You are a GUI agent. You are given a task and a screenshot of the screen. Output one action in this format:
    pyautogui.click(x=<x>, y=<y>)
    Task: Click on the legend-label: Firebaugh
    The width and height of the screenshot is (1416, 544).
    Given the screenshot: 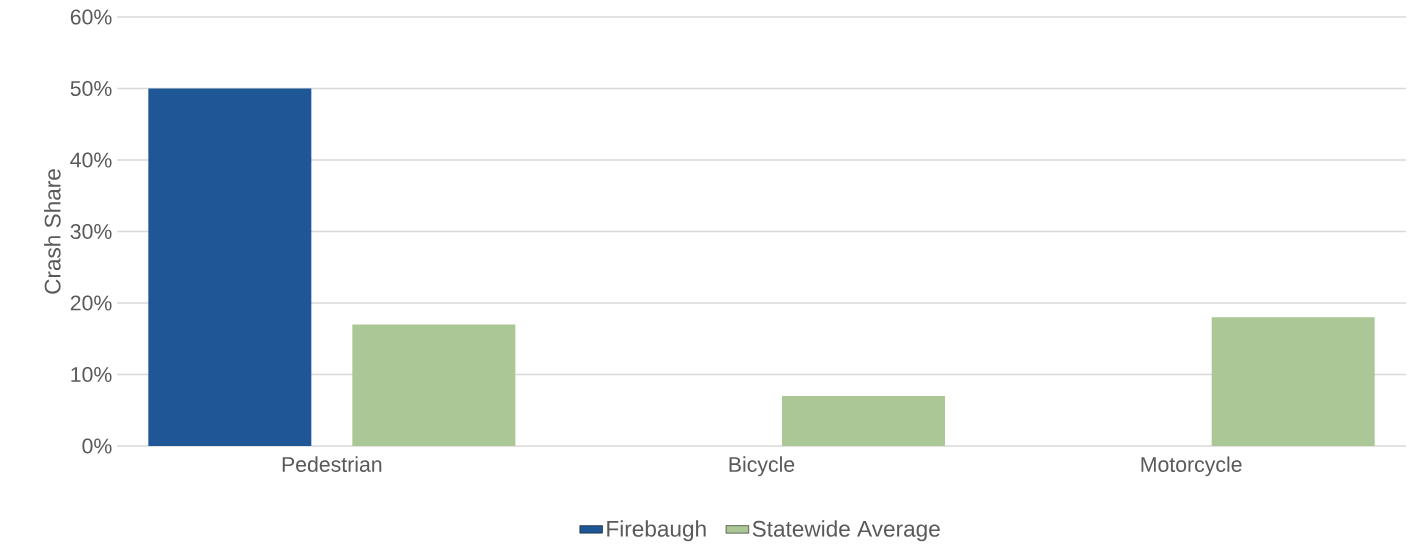 What is the action you would take?
    pyautogui.click(x=656, y=531)
    